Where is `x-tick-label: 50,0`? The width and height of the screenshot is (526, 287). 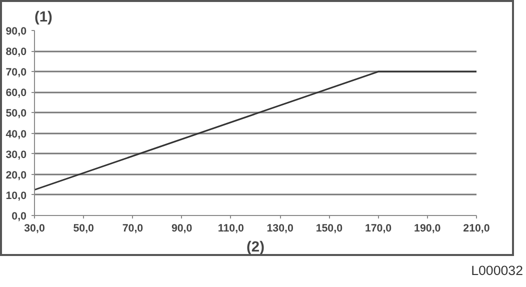 x-tick-label: 50,0 is located at coordinates (83, 228).